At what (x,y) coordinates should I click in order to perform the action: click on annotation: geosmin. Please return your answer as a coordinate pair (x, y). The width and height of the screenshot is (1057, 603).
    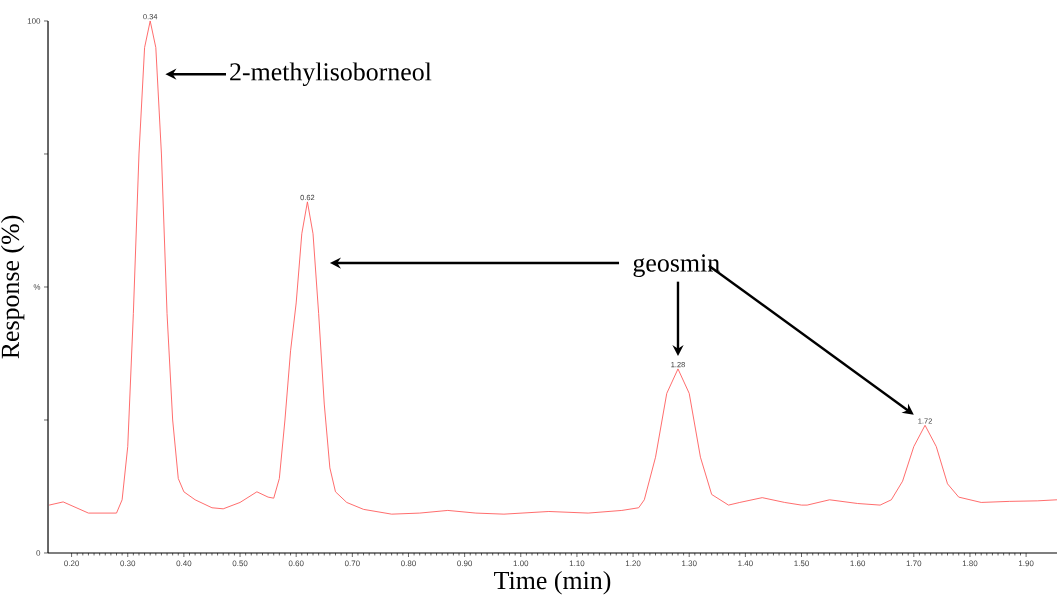
    Looking at the image, I should click on (676, 266).